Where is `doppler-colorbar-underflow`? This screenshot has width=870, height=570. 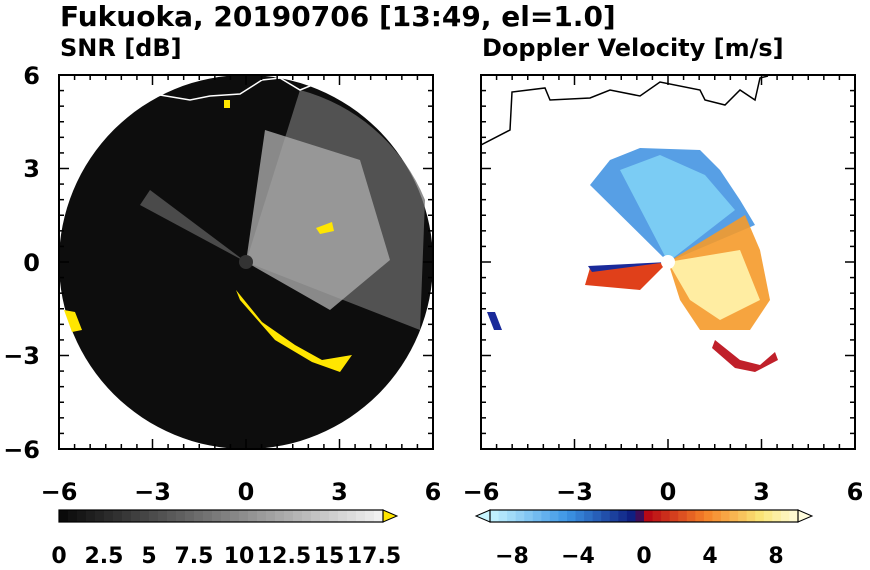 doppler-colorbar-underflow is located at coordinates (482, 516).